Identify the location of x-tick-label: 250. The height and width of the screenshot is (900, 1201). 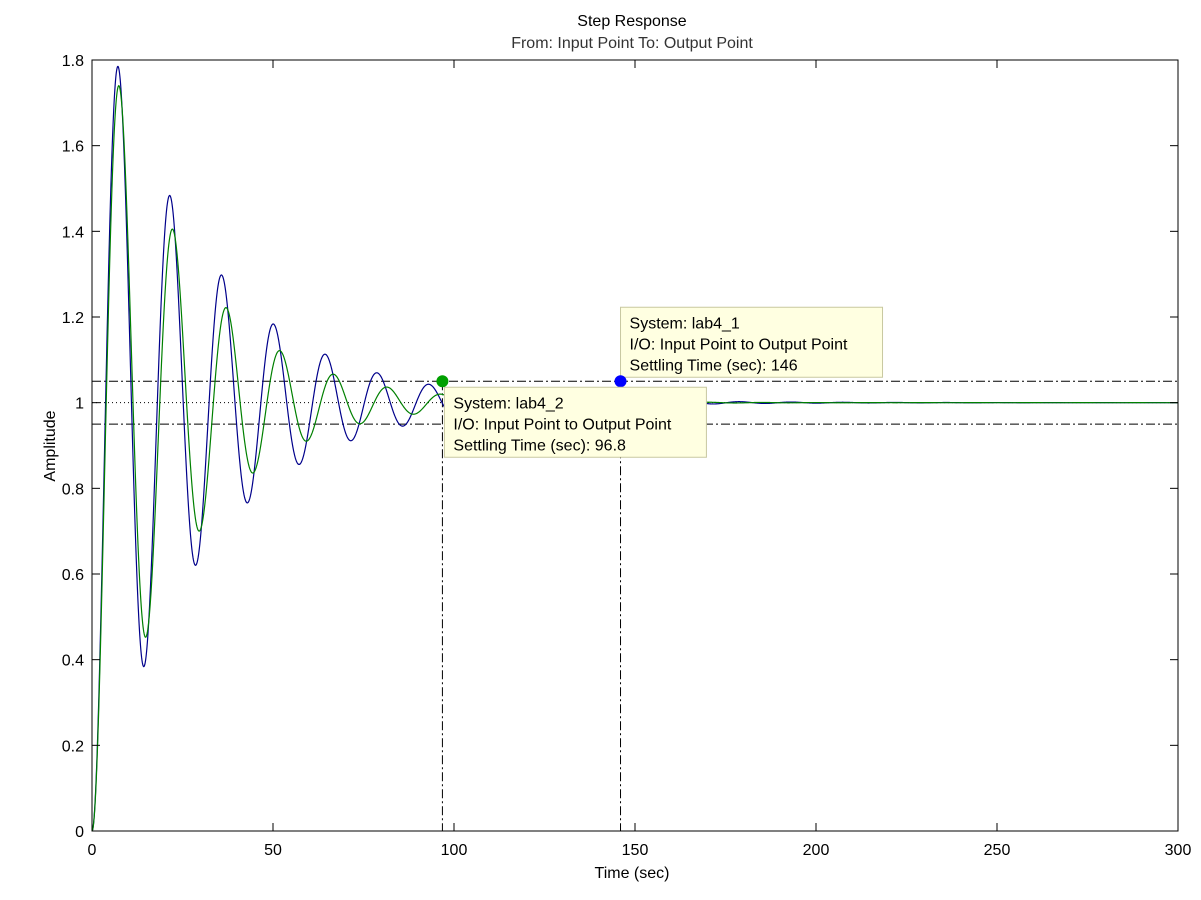
(997, 850).